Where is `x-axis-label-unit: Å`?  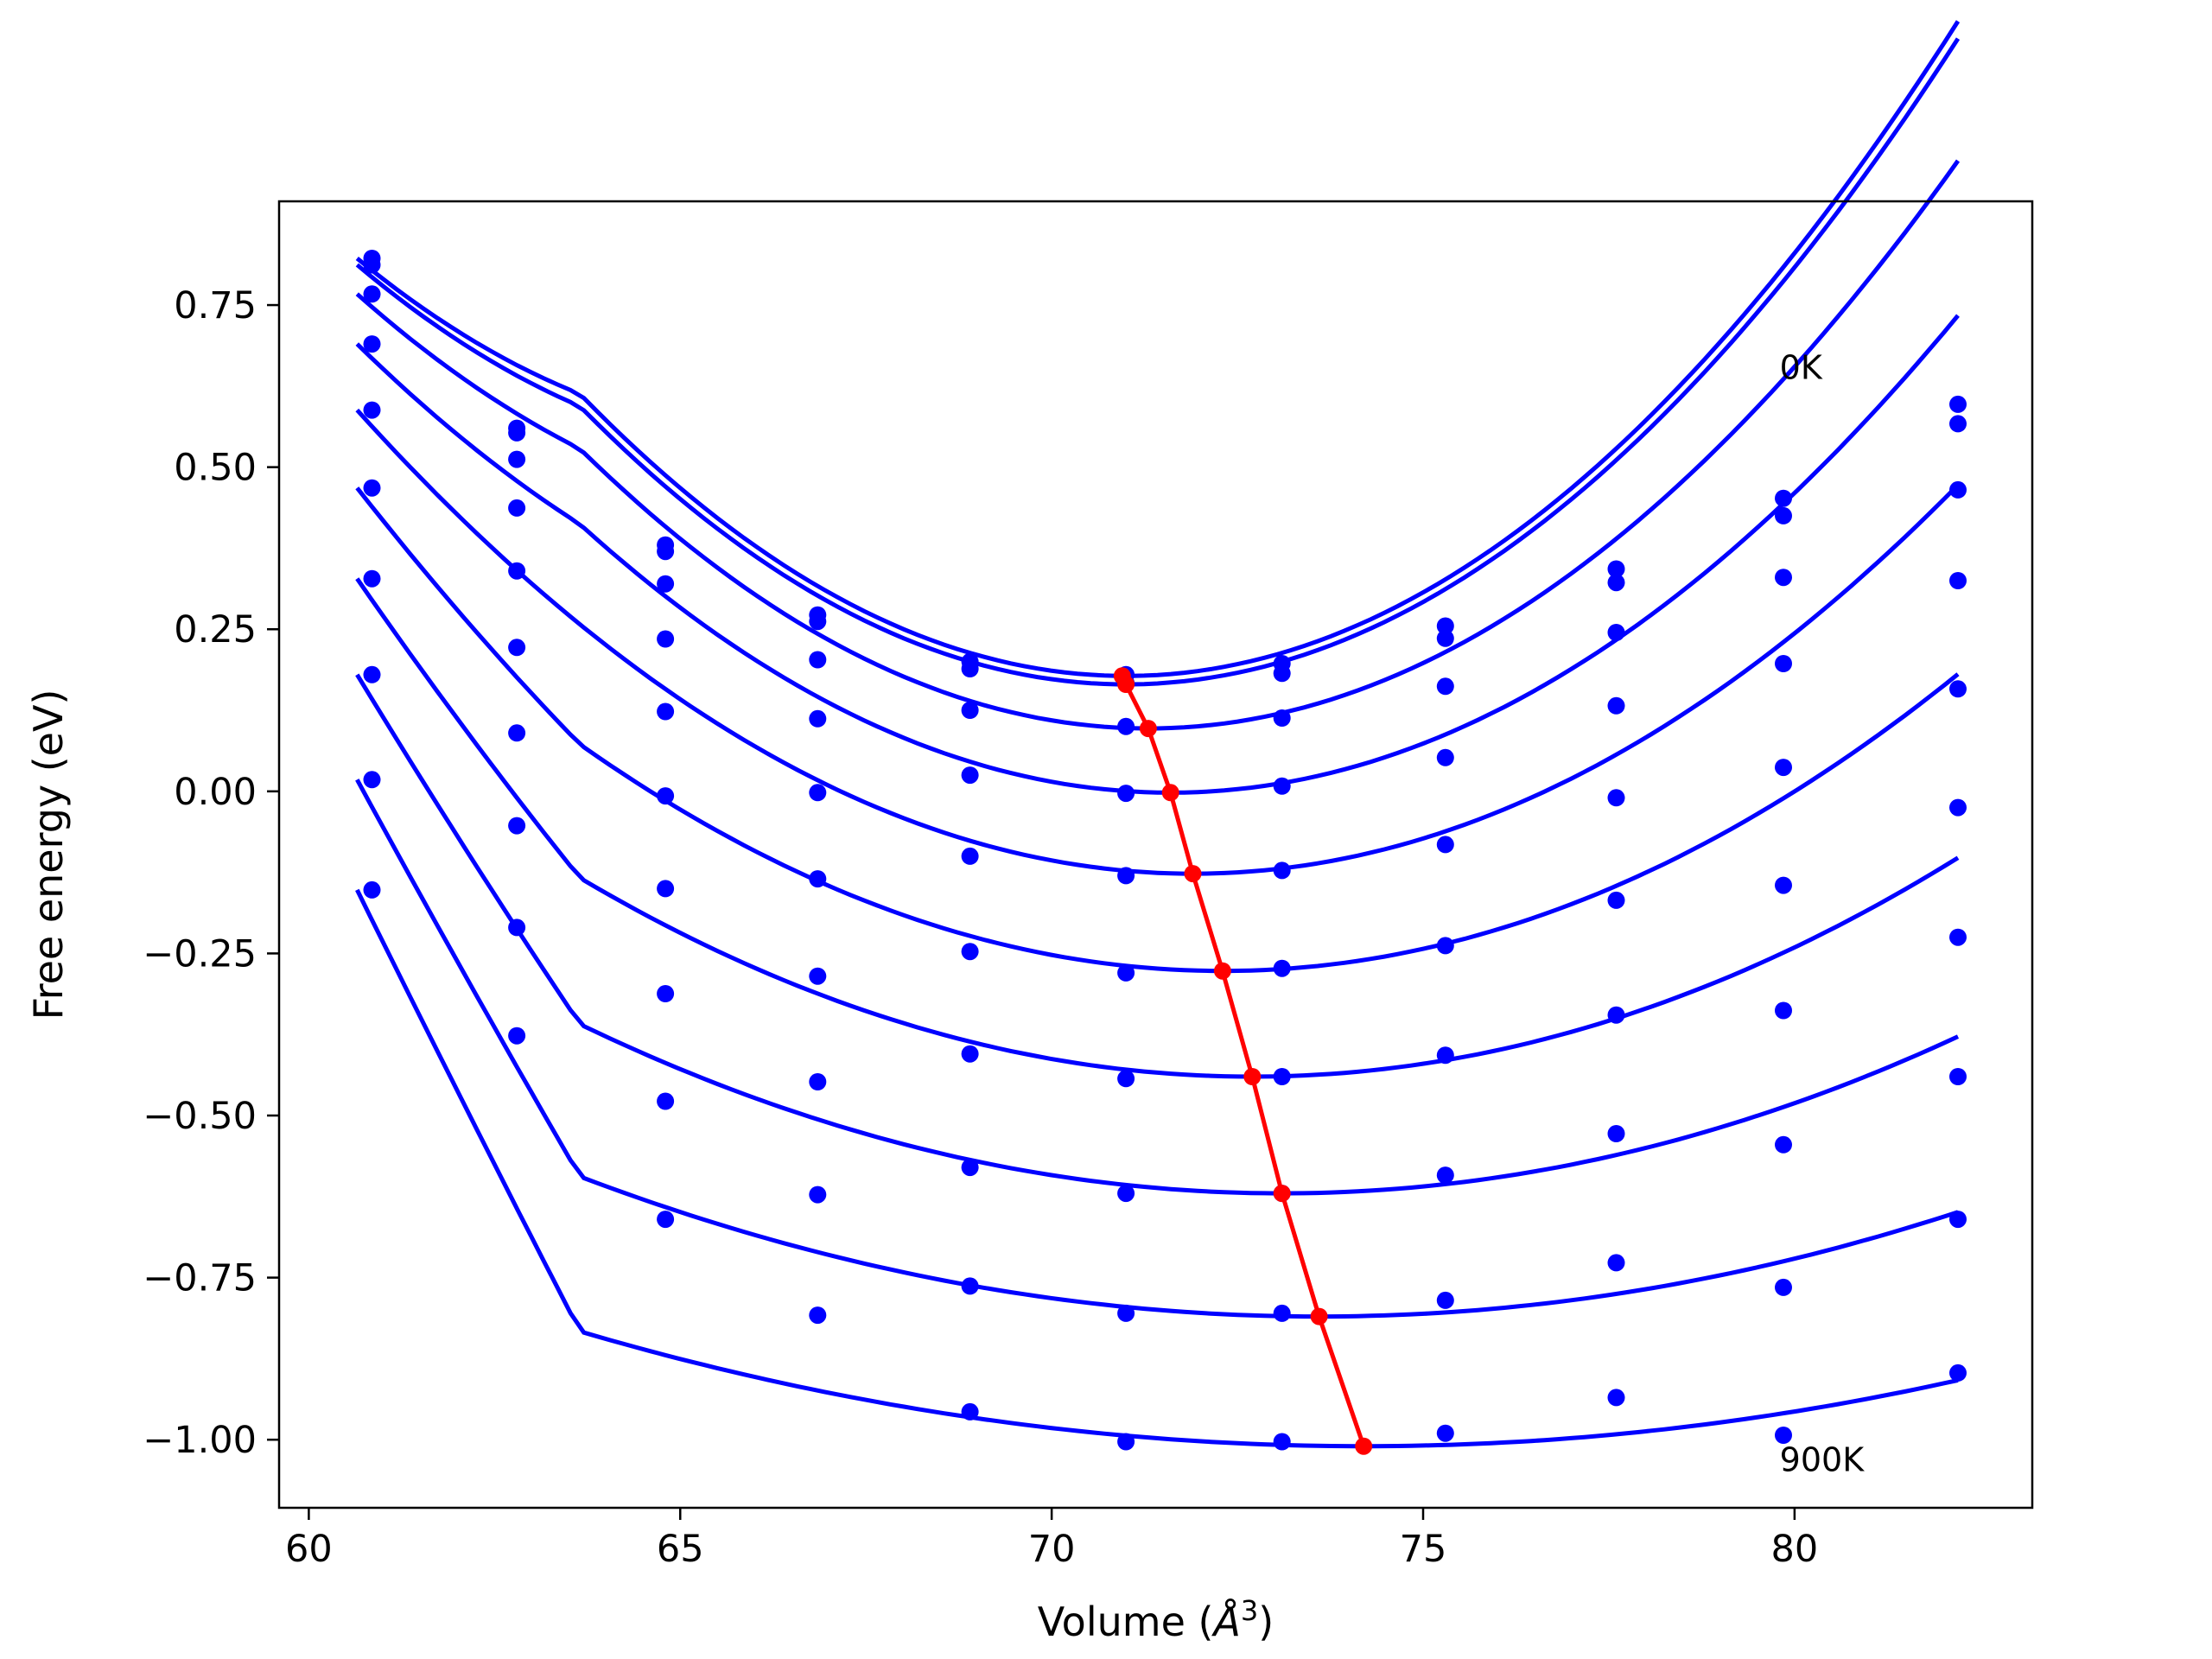
x-axis-label-unit: Å is located at coordinates (1225, 1622).